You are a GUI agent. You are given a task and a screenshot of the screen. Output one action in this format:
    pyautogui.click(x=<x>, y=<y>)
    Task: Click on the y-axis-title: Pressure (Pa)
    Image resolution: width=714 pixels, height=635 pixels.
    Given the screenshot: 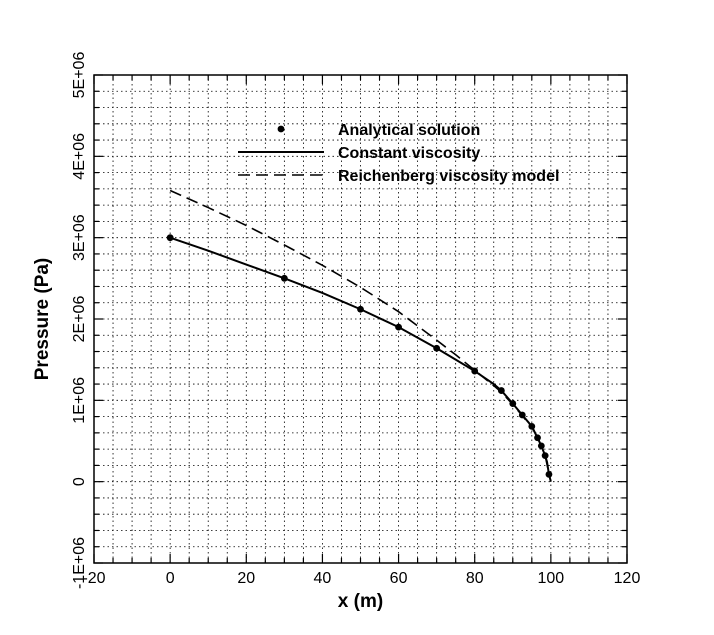 What is the action you would take?
    pyautogui.click(x=42, y=319)
    